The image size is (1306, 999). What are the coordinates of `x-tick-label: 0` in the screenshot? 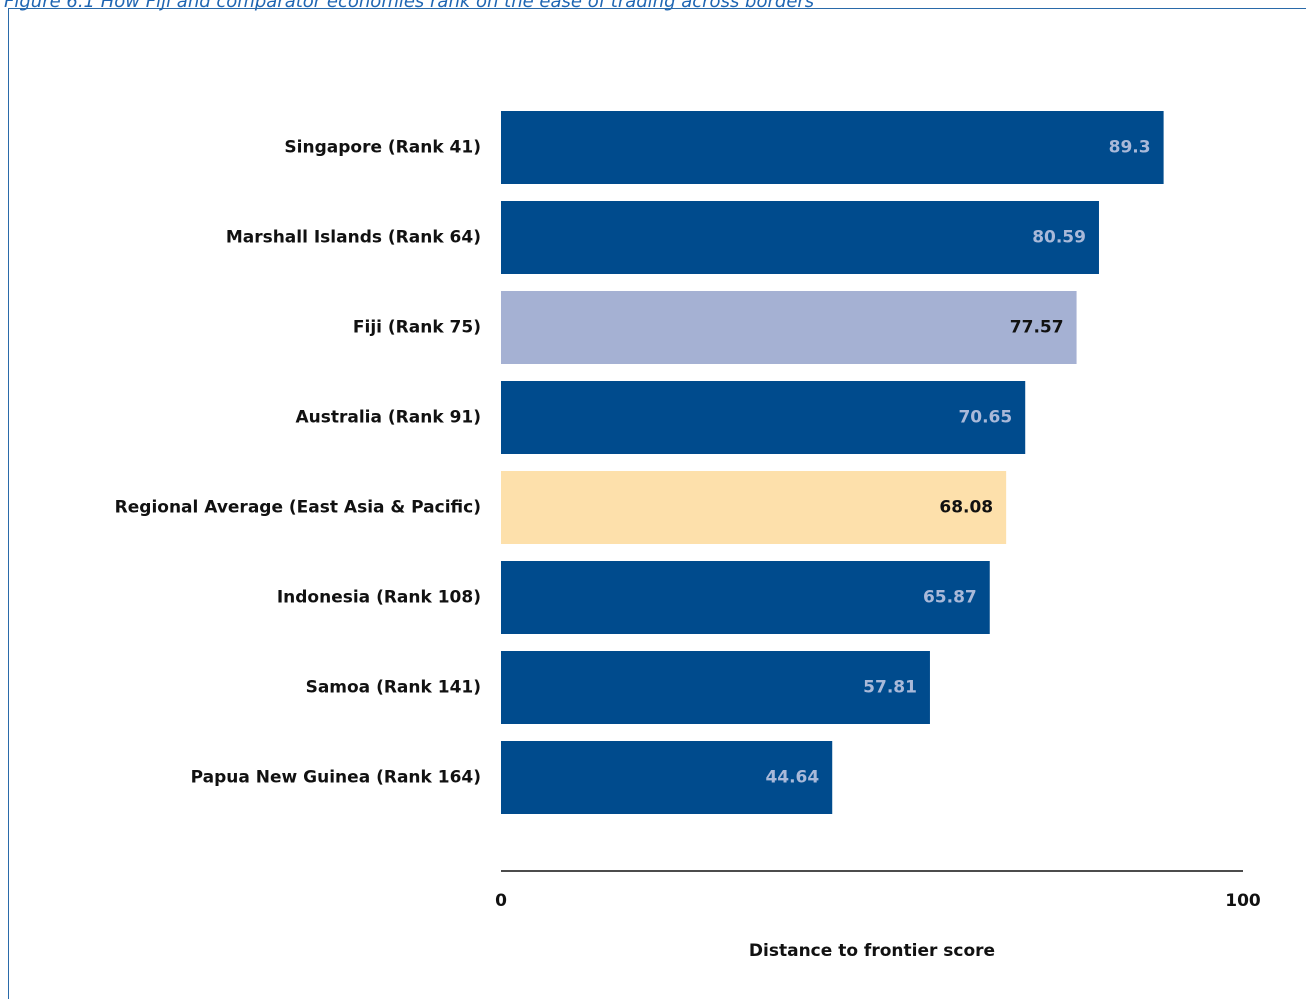 It's located at (501, 901).